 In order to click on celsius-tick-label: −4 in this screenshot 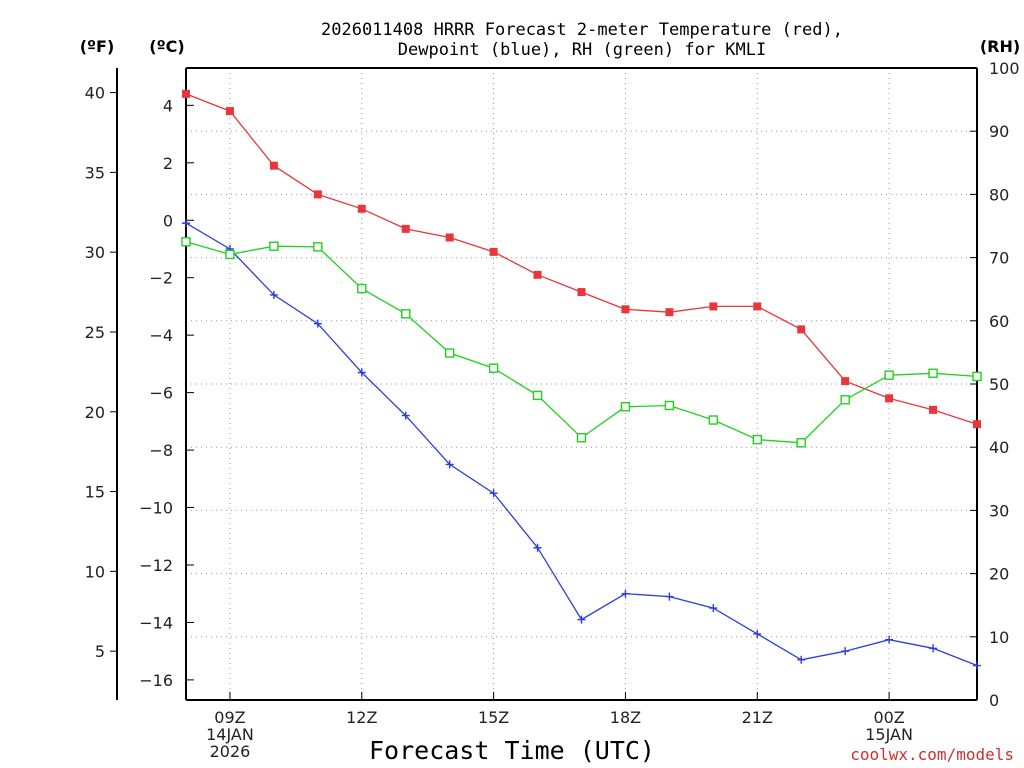, I will do `click(161, 335)`.